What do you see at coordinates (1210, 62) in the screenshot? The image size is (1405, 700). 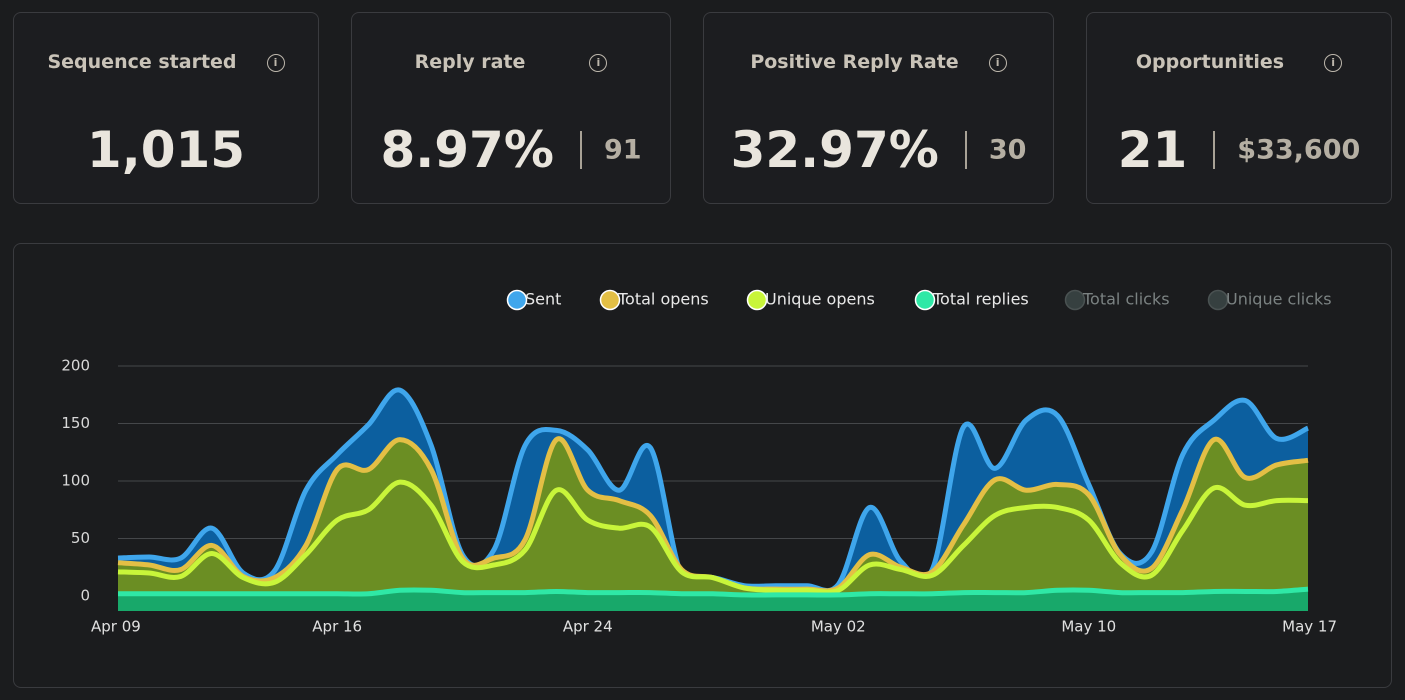 I see `card-title-text: Opportunities` at bounding box center [1210, 62].